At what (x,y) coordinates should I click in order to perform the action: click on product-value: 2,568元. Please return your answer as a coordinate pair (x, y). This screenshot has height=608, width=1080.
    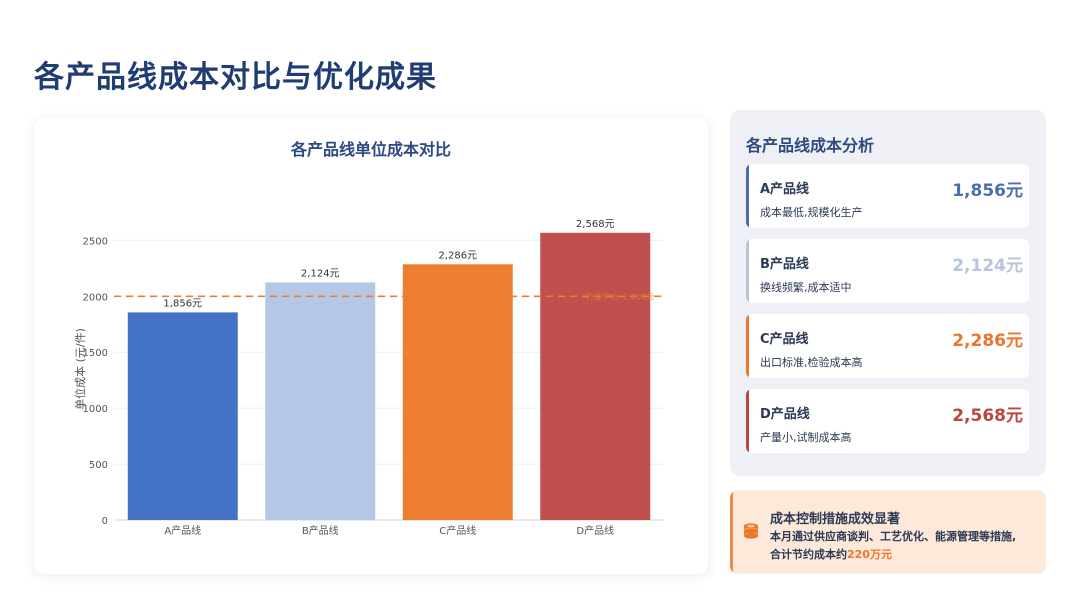
    Looking at the image, I should click on (987, 416).